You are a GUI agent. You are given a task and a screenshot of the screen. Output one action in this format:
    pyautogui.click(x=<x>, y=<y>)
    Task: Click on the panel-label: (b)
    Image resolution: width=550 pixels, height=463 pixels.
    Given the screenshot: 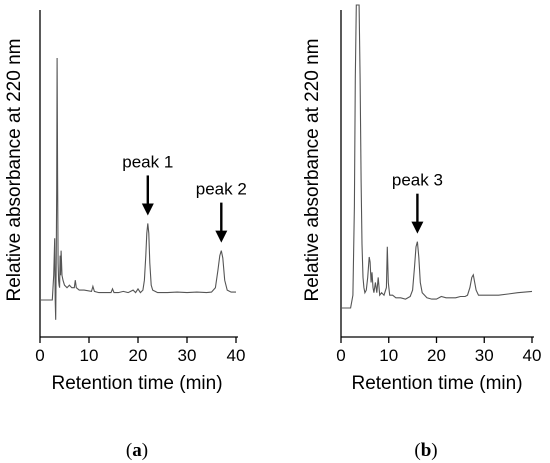 What is the action you would take?
    pyautogui.click(x=425, y=450)
    